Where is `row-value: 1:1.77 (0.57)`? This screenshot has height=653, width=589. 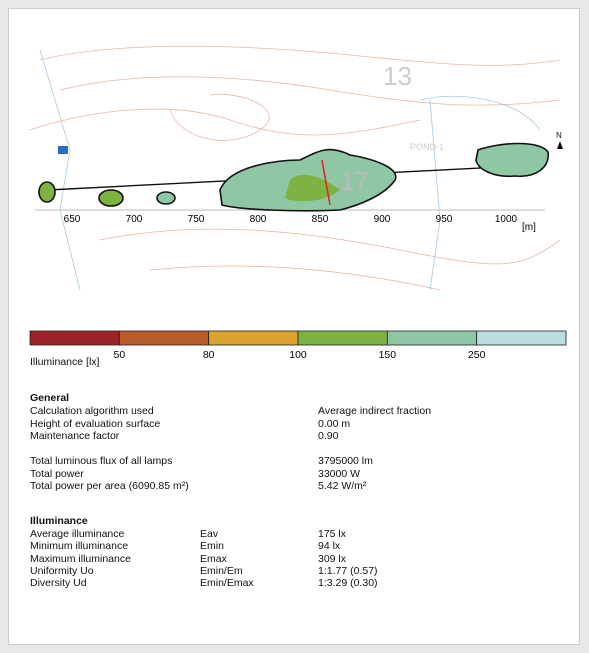 row-value: 1:1.77 (0.57) is located at coordinates (348, 570).